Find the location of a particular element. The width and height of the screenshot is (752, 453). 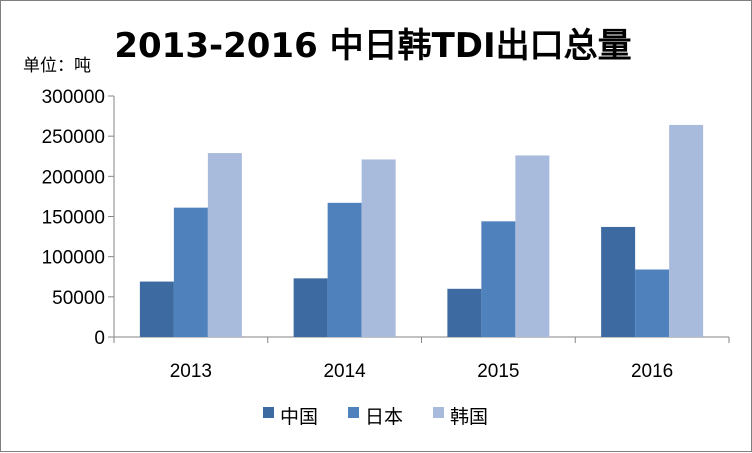

legend-label: 日本 is located at coordinates (384, 417).